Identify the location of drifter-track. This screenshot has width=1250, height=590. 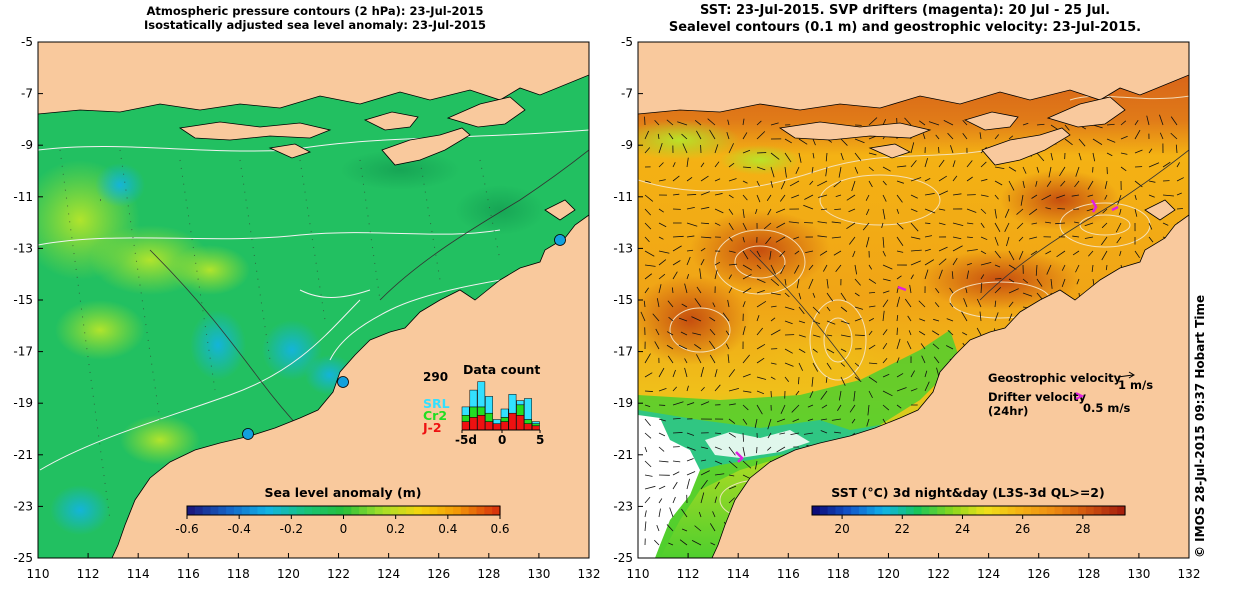
(1115, 208).